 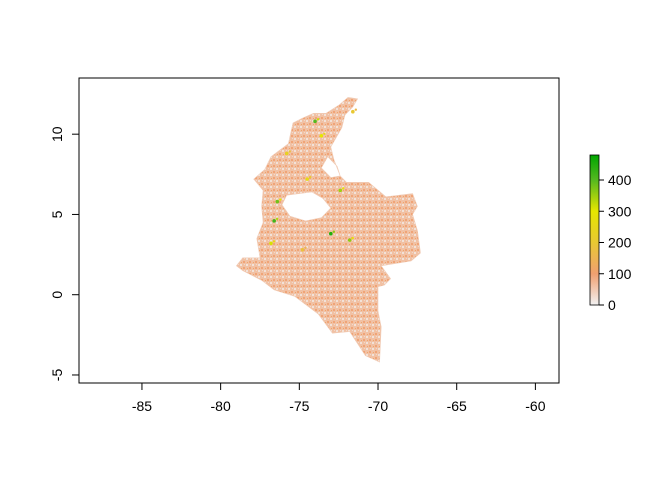 I want to click on y-tick-label: 0, so click(x=57, y=295).